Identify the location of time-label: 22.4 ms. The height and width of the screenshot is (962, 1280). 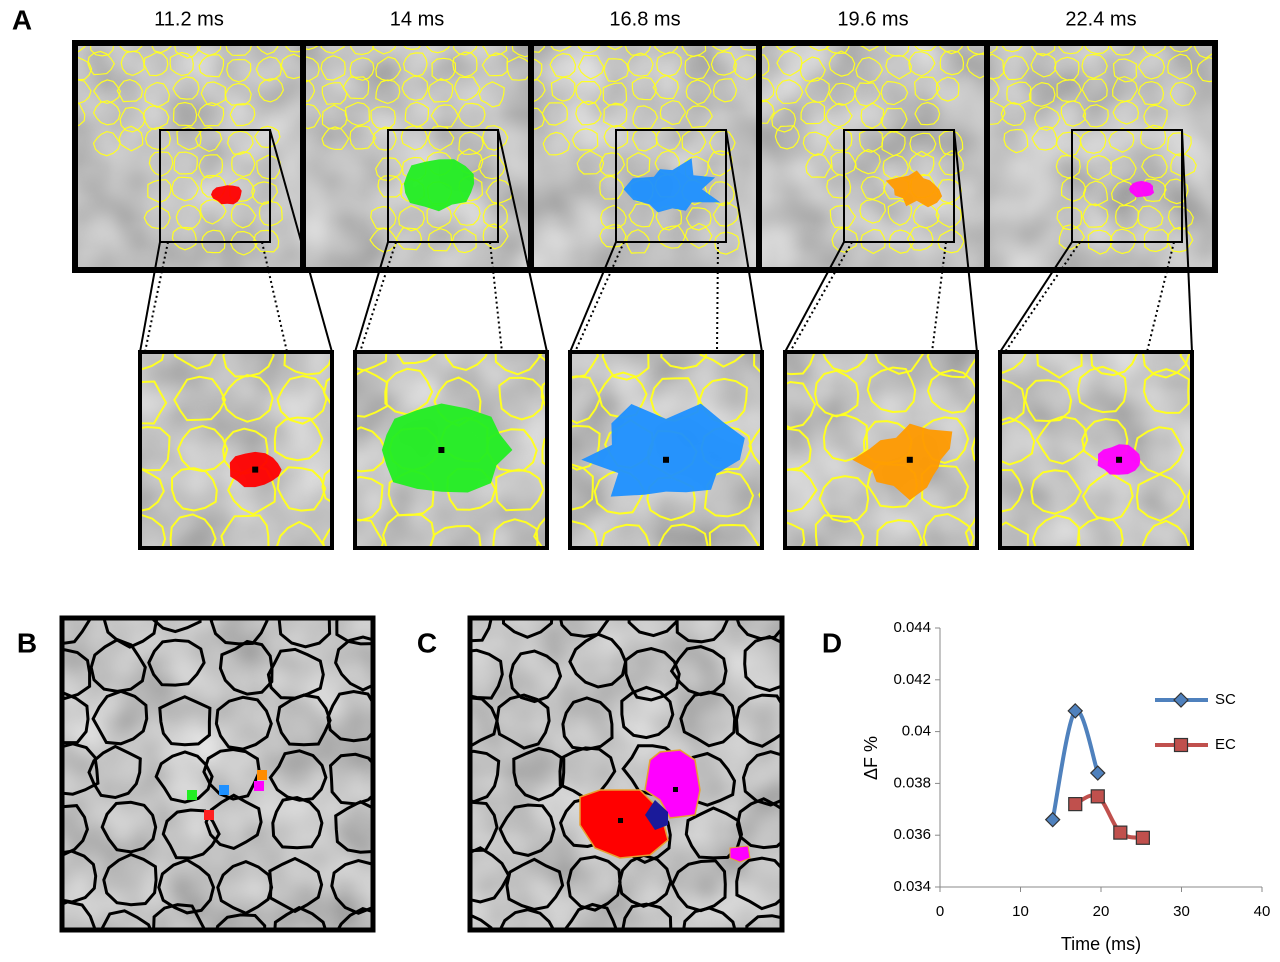
(1100, 19).